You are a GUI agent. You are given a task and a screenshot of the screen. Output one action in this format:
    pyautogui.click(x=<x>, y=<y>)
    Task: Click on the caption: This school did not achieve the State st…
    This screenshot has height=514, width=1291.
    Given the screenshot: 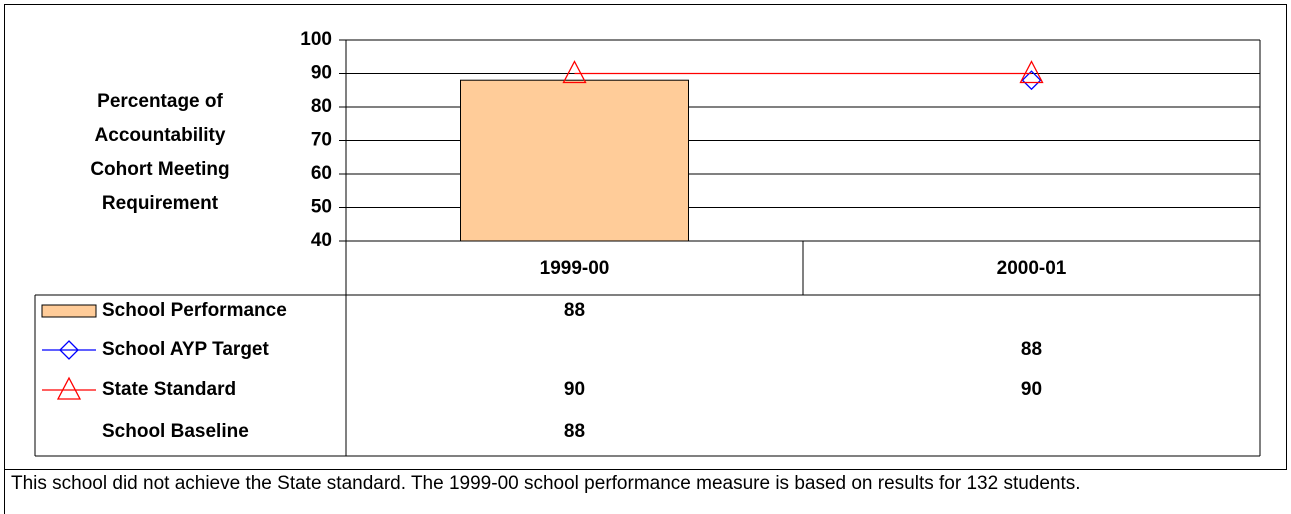 What is the action you would take?
    pyautogui.click(x=645, y=491)
    